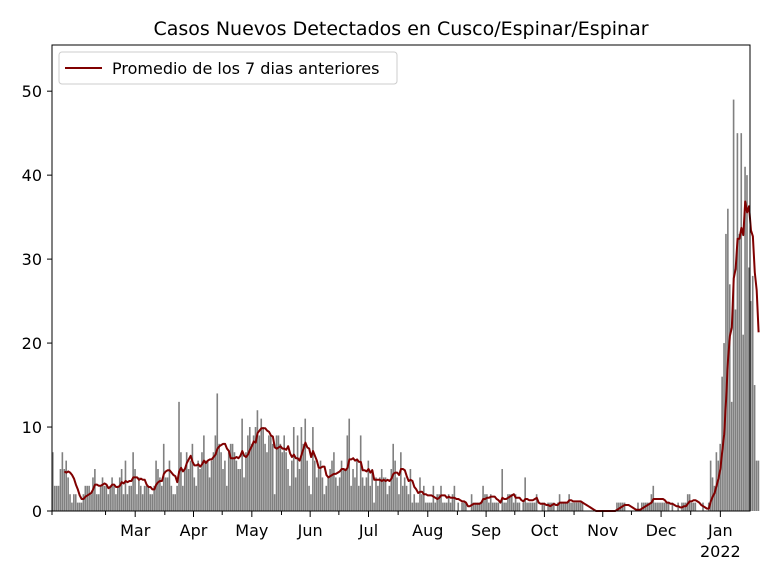 This screenshot has height=576, width=768. I want to click on legend-box, so click(228, 68).